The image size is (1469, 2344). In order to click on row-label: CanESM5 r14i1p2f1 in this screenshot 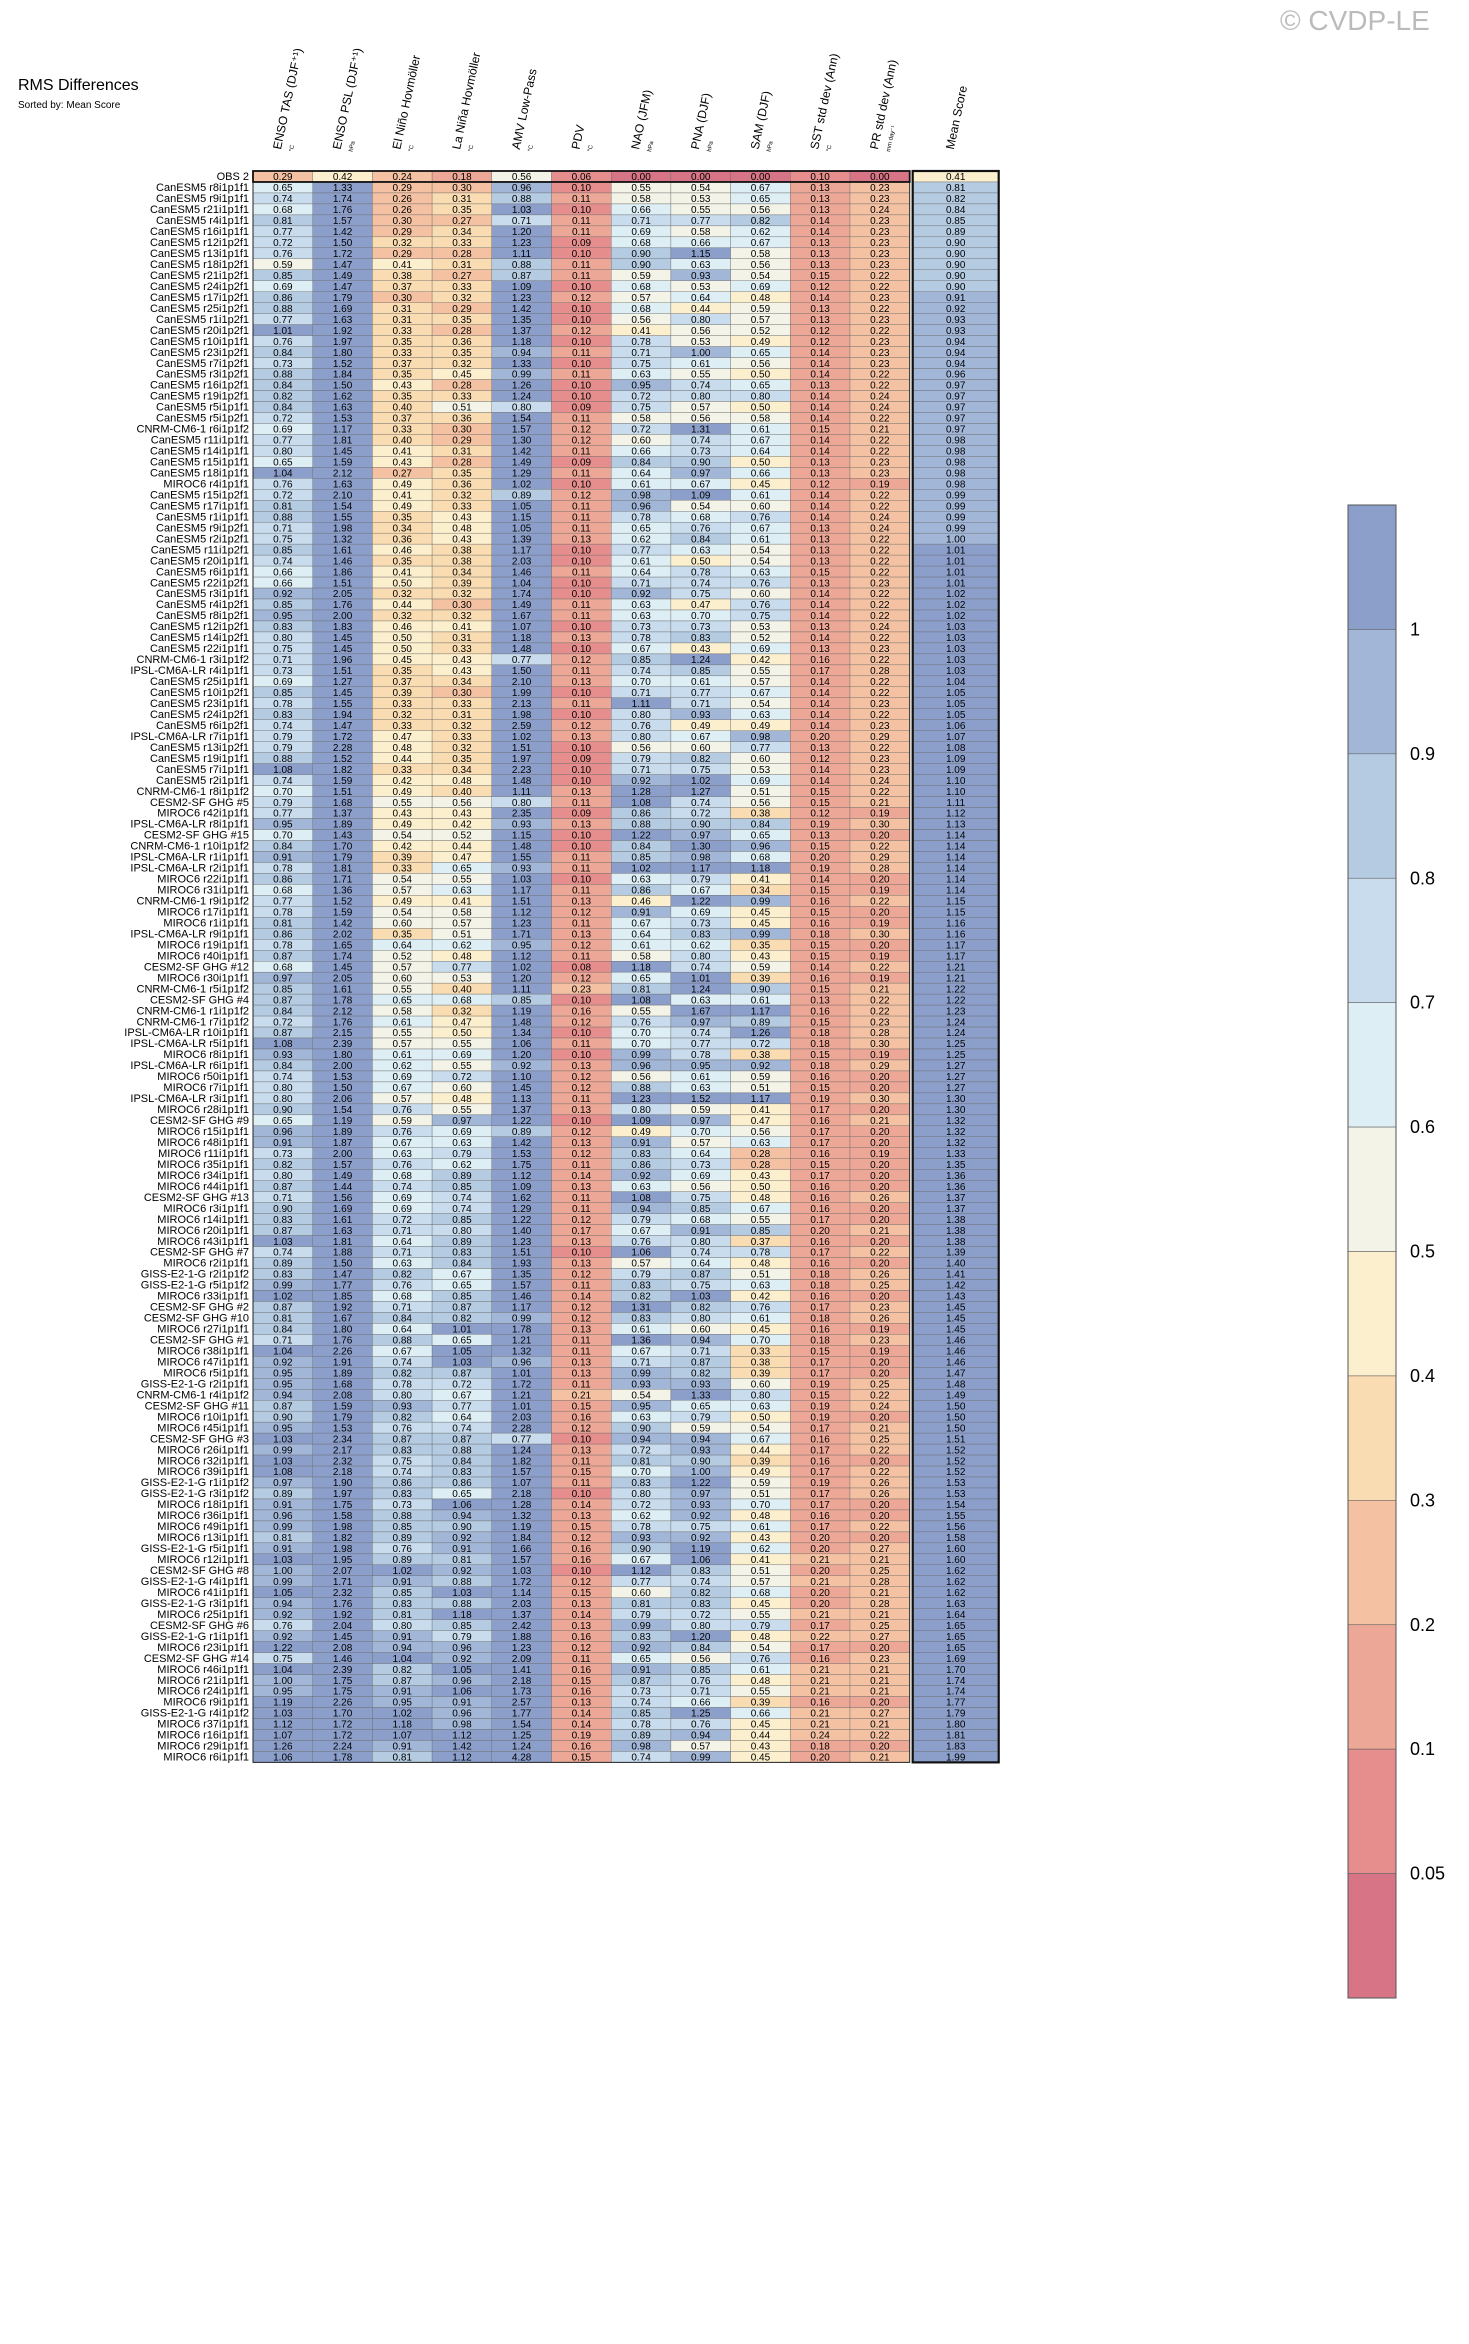, I will do `click(199, 638)`.